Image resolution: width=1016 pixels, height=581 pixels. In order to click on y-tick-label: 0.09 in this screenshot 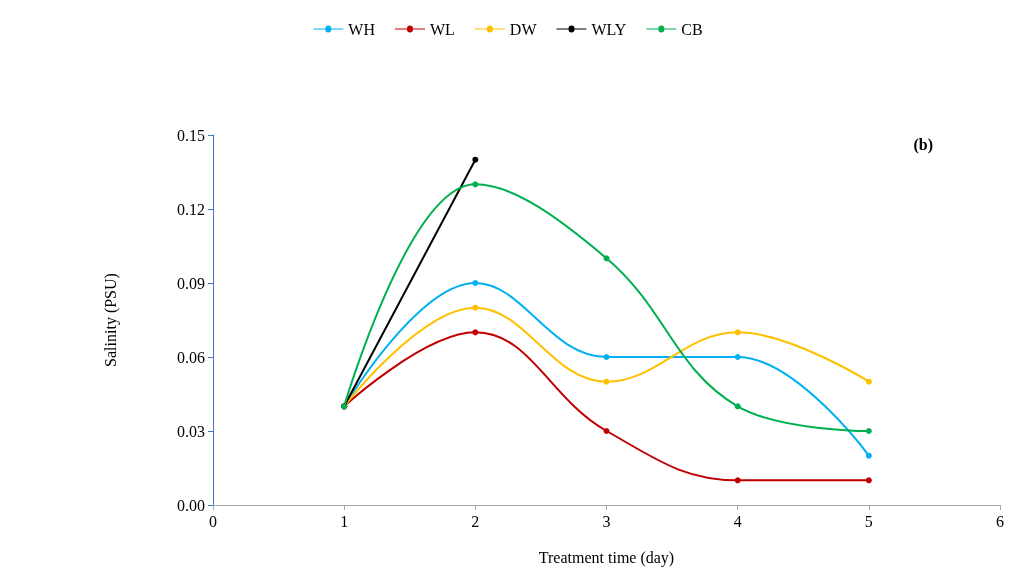, I will do `click(191, 283)`.